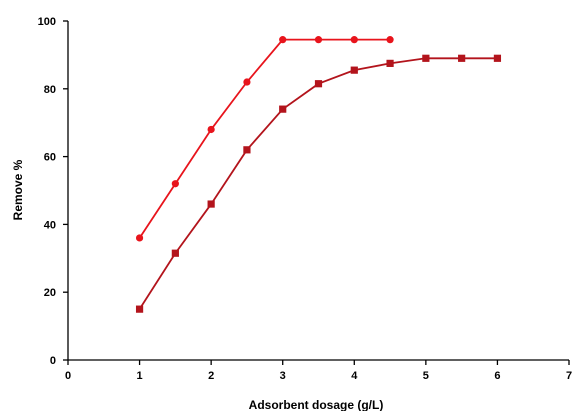 This screenshot has width=573, height=411. Describe the element at coordinates (53, 361) in the screenshot. I see `y-tick-label: 0` at that location.